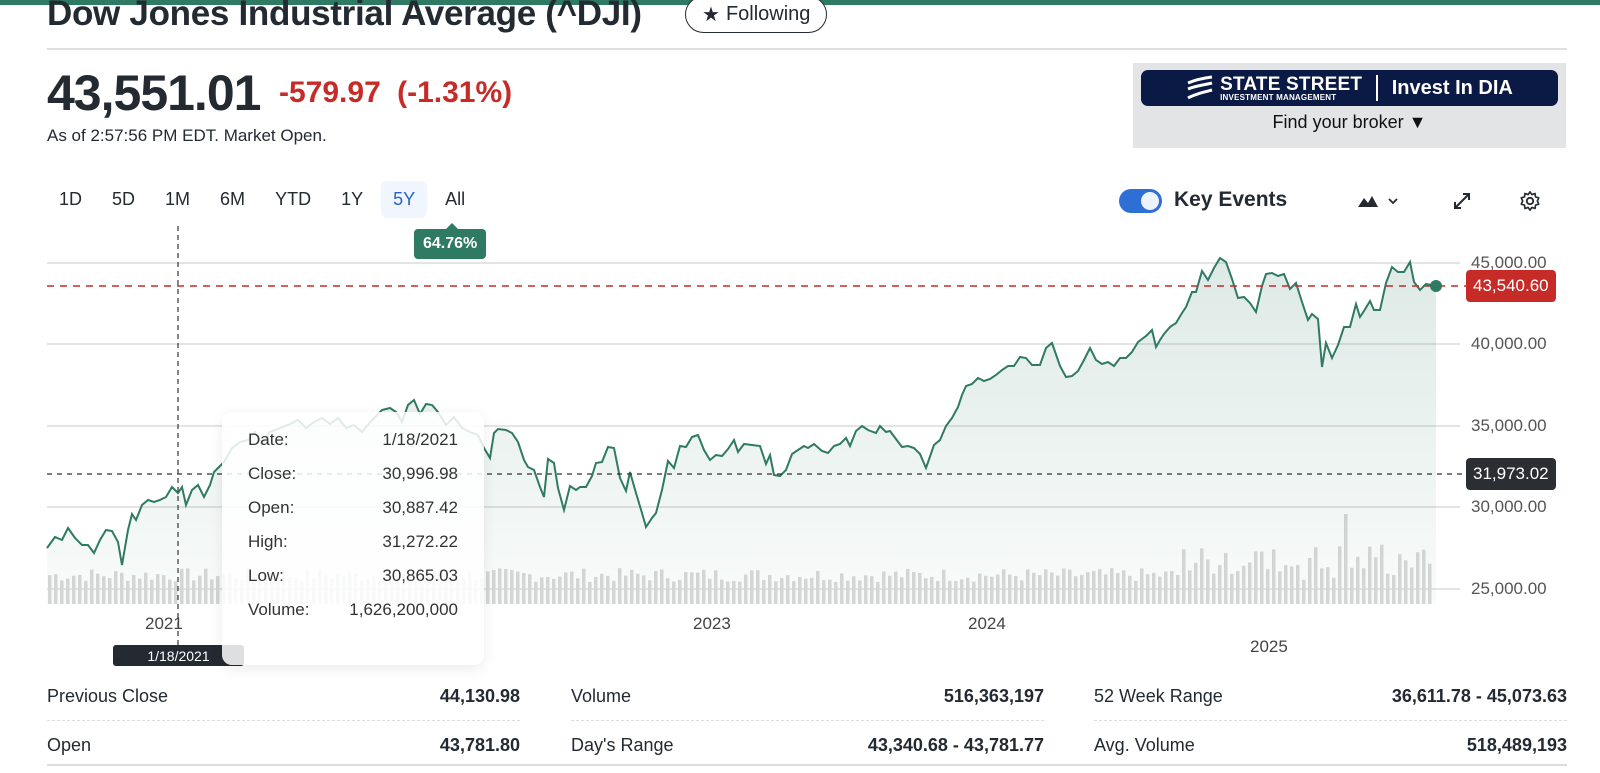 The width and height of the screenshot is (1600, 773). Describe the element at coordinates (353, 583) in the screenshot. I see `tooltip-row-low: Low: 30,865.03` at that location.